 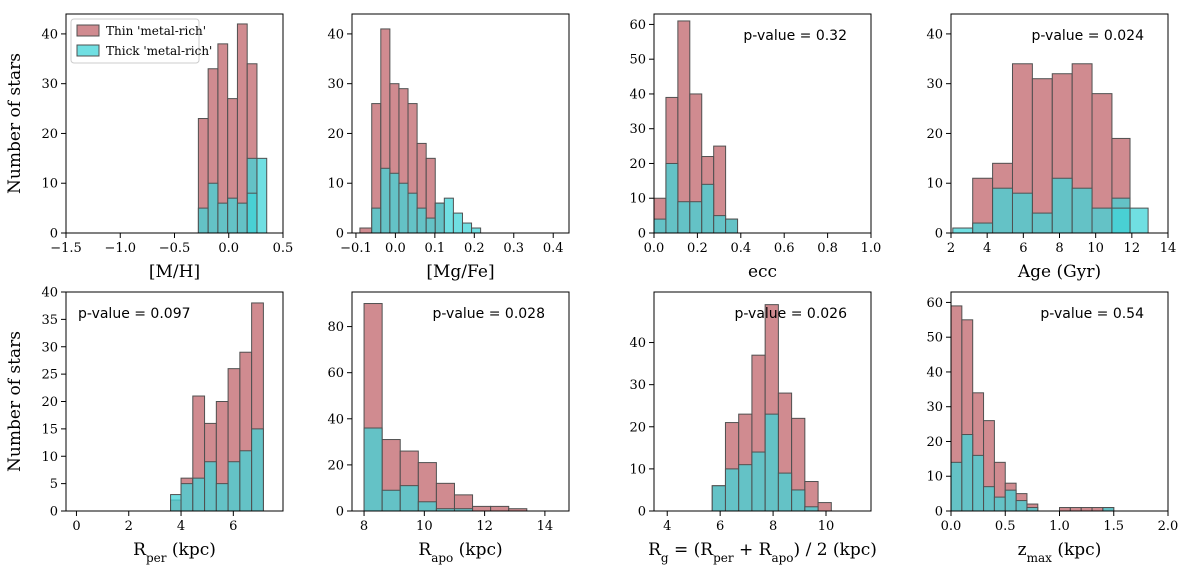 What do you see at coordinates (54, 484) in the screenshot?
I see `y-tick-label: 5` at bounding box center [54, 484].